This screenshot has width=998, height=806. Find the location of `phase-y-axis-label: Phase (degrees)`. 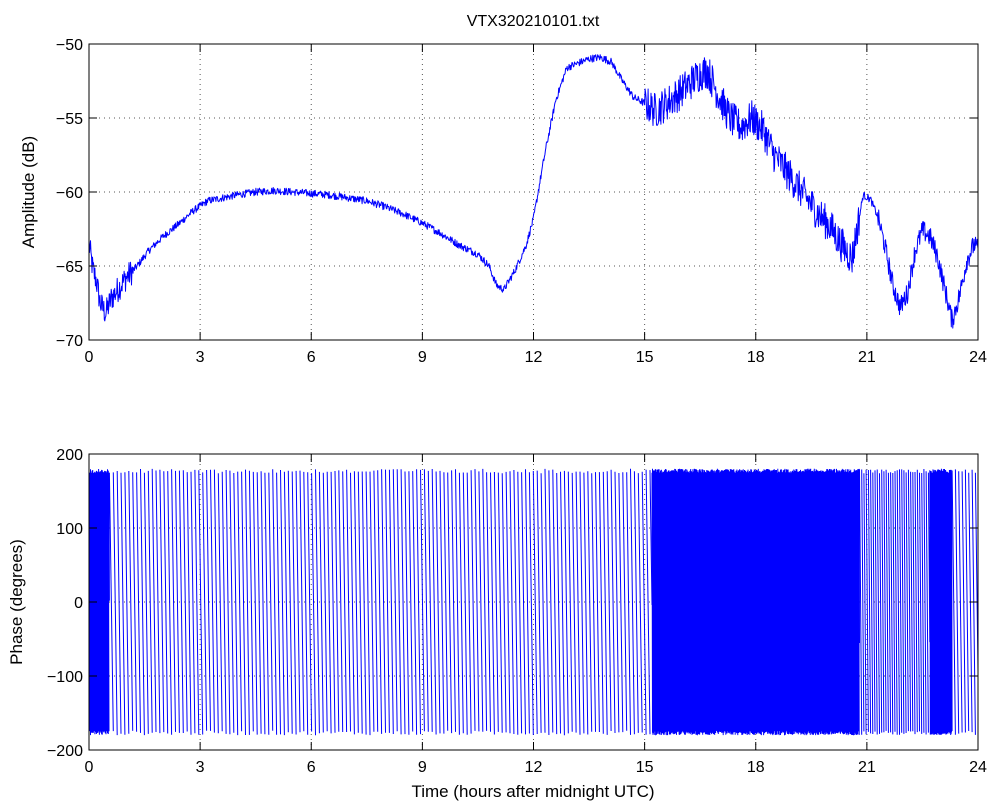

phase-y-axis-label: Phase (degrees) is located at coordinates (16, 602).